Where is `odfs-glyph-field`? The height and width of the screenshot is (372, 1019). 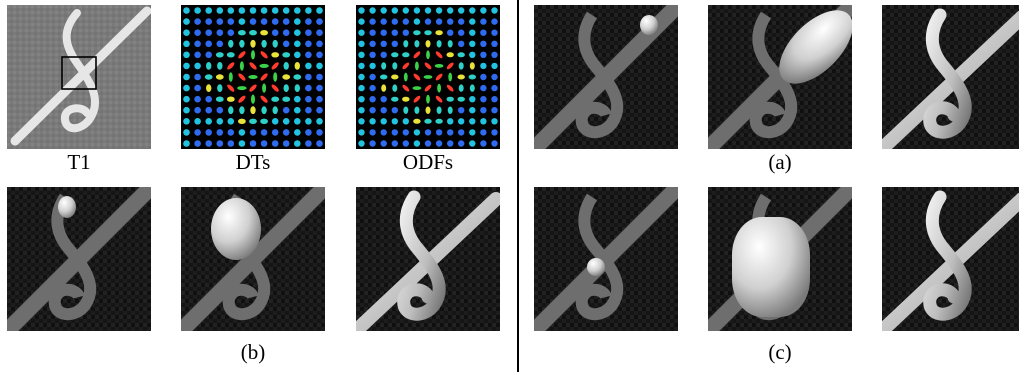 odfs-glyph-field is located at coordinates (428, 77).